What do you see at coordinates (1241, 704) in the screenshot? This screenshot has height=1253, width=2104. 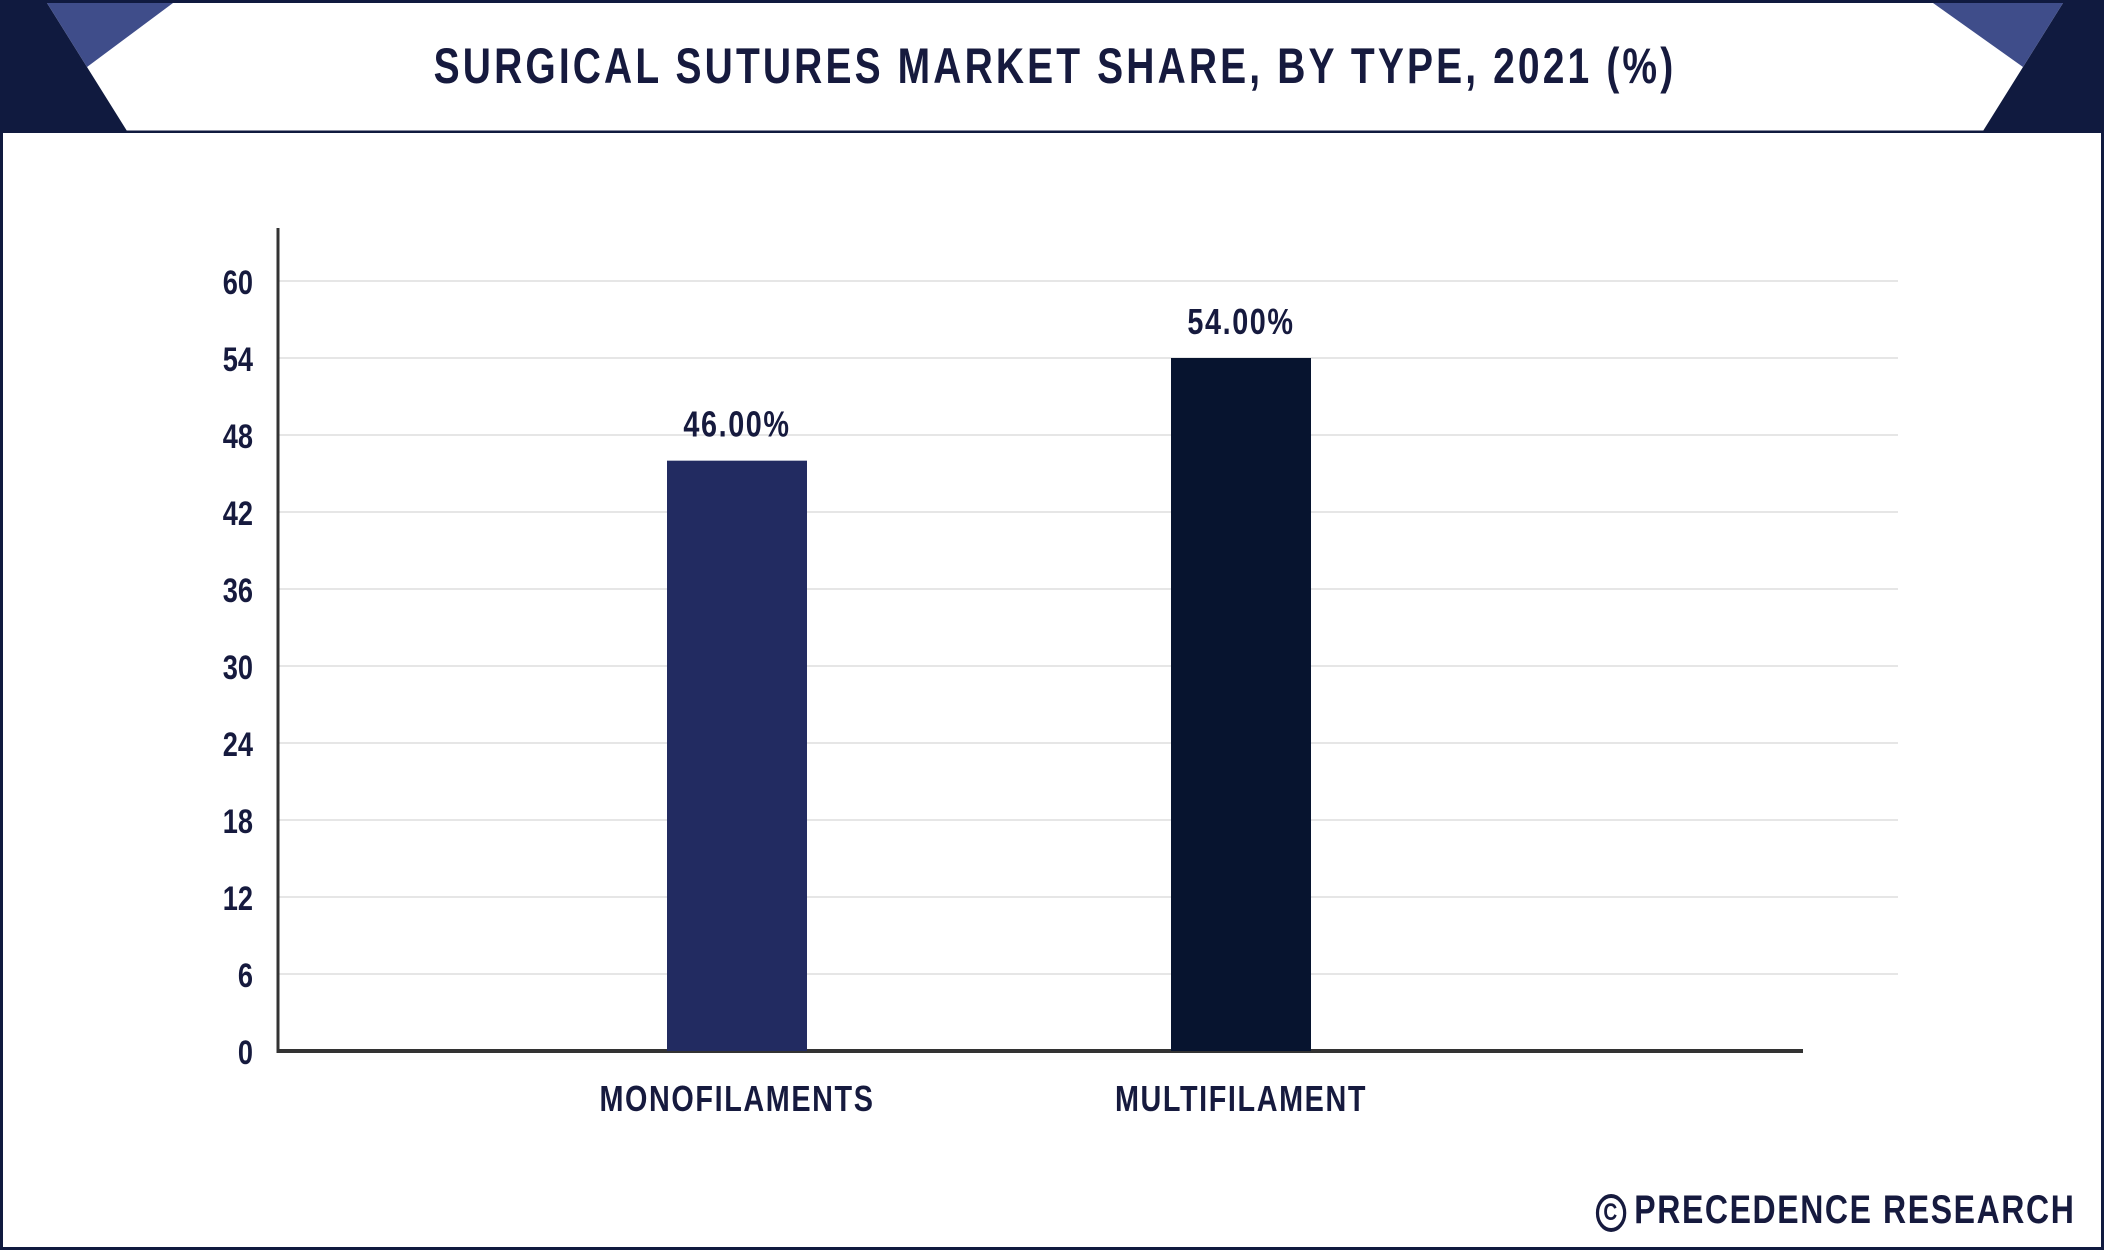 I see `bar-multifilament` at bounding box center [1241, 704].